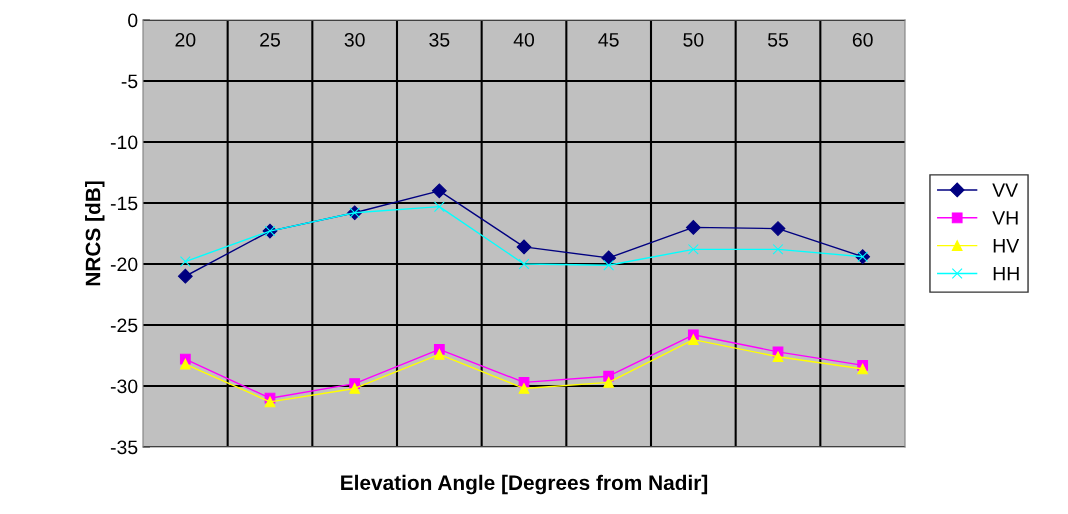  I want to click on legend-label: HH, so click(1006, 273).